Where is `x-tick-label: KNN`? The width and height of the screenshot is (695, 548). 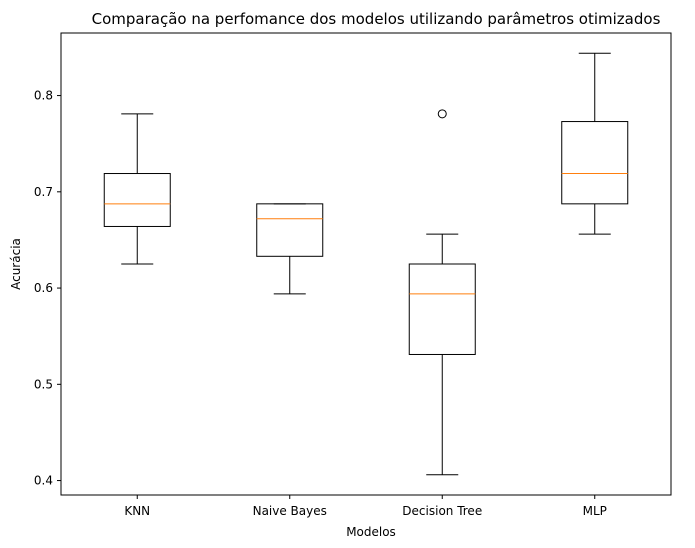 x-tick-label: KNN is located at coordinates (137, 511).